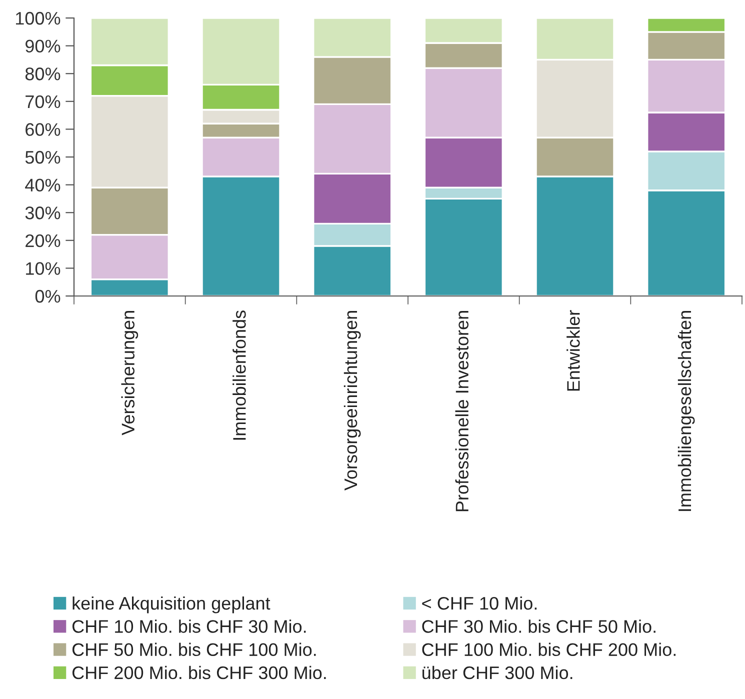 The image size is (745, 699). I want to click on y-tick-label: 40%, so click(42, 185).